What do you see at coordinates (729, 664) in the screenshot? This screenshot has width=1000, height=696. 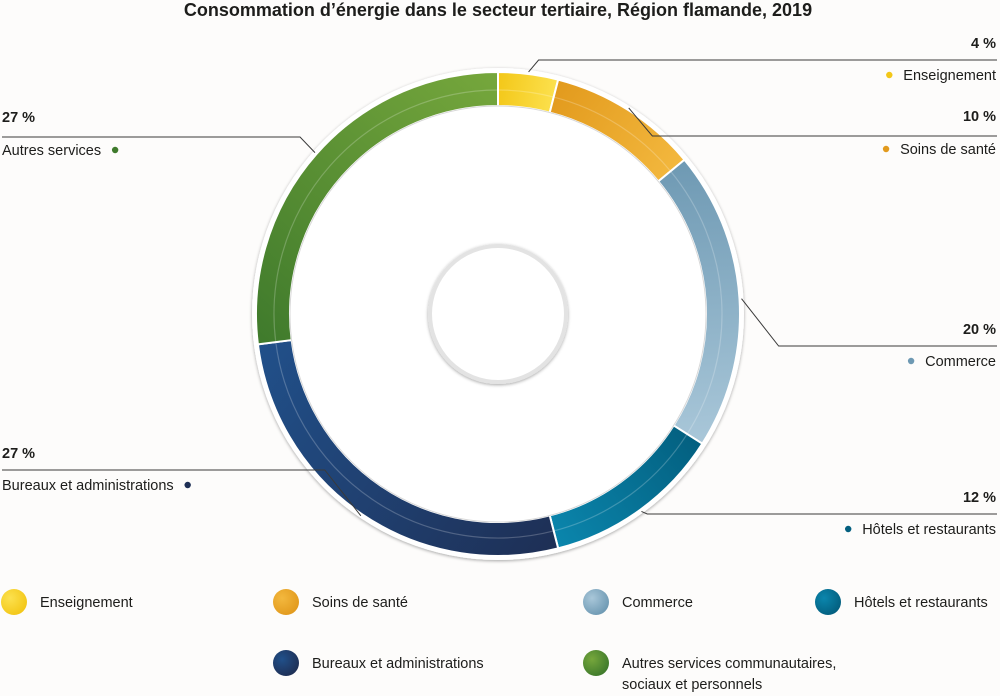 I see `legend-label-5: Autres services communautaires,` at bounding box center [729, 664].